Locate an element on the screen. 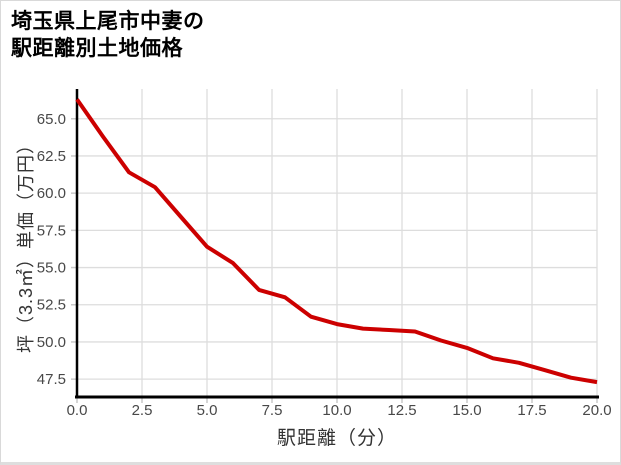 The image size is (621, 465). y-axis-tick-label: 52.5 is located at coordinates (51, 305).